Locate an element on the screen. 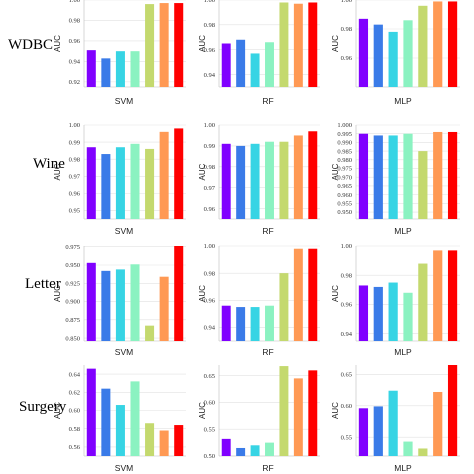 This screenshot has height=474, width=474. chart-letter-mlp: 0.94 0.96 0.98 1.00 AUC MLP is located at coordinates (395, 300).